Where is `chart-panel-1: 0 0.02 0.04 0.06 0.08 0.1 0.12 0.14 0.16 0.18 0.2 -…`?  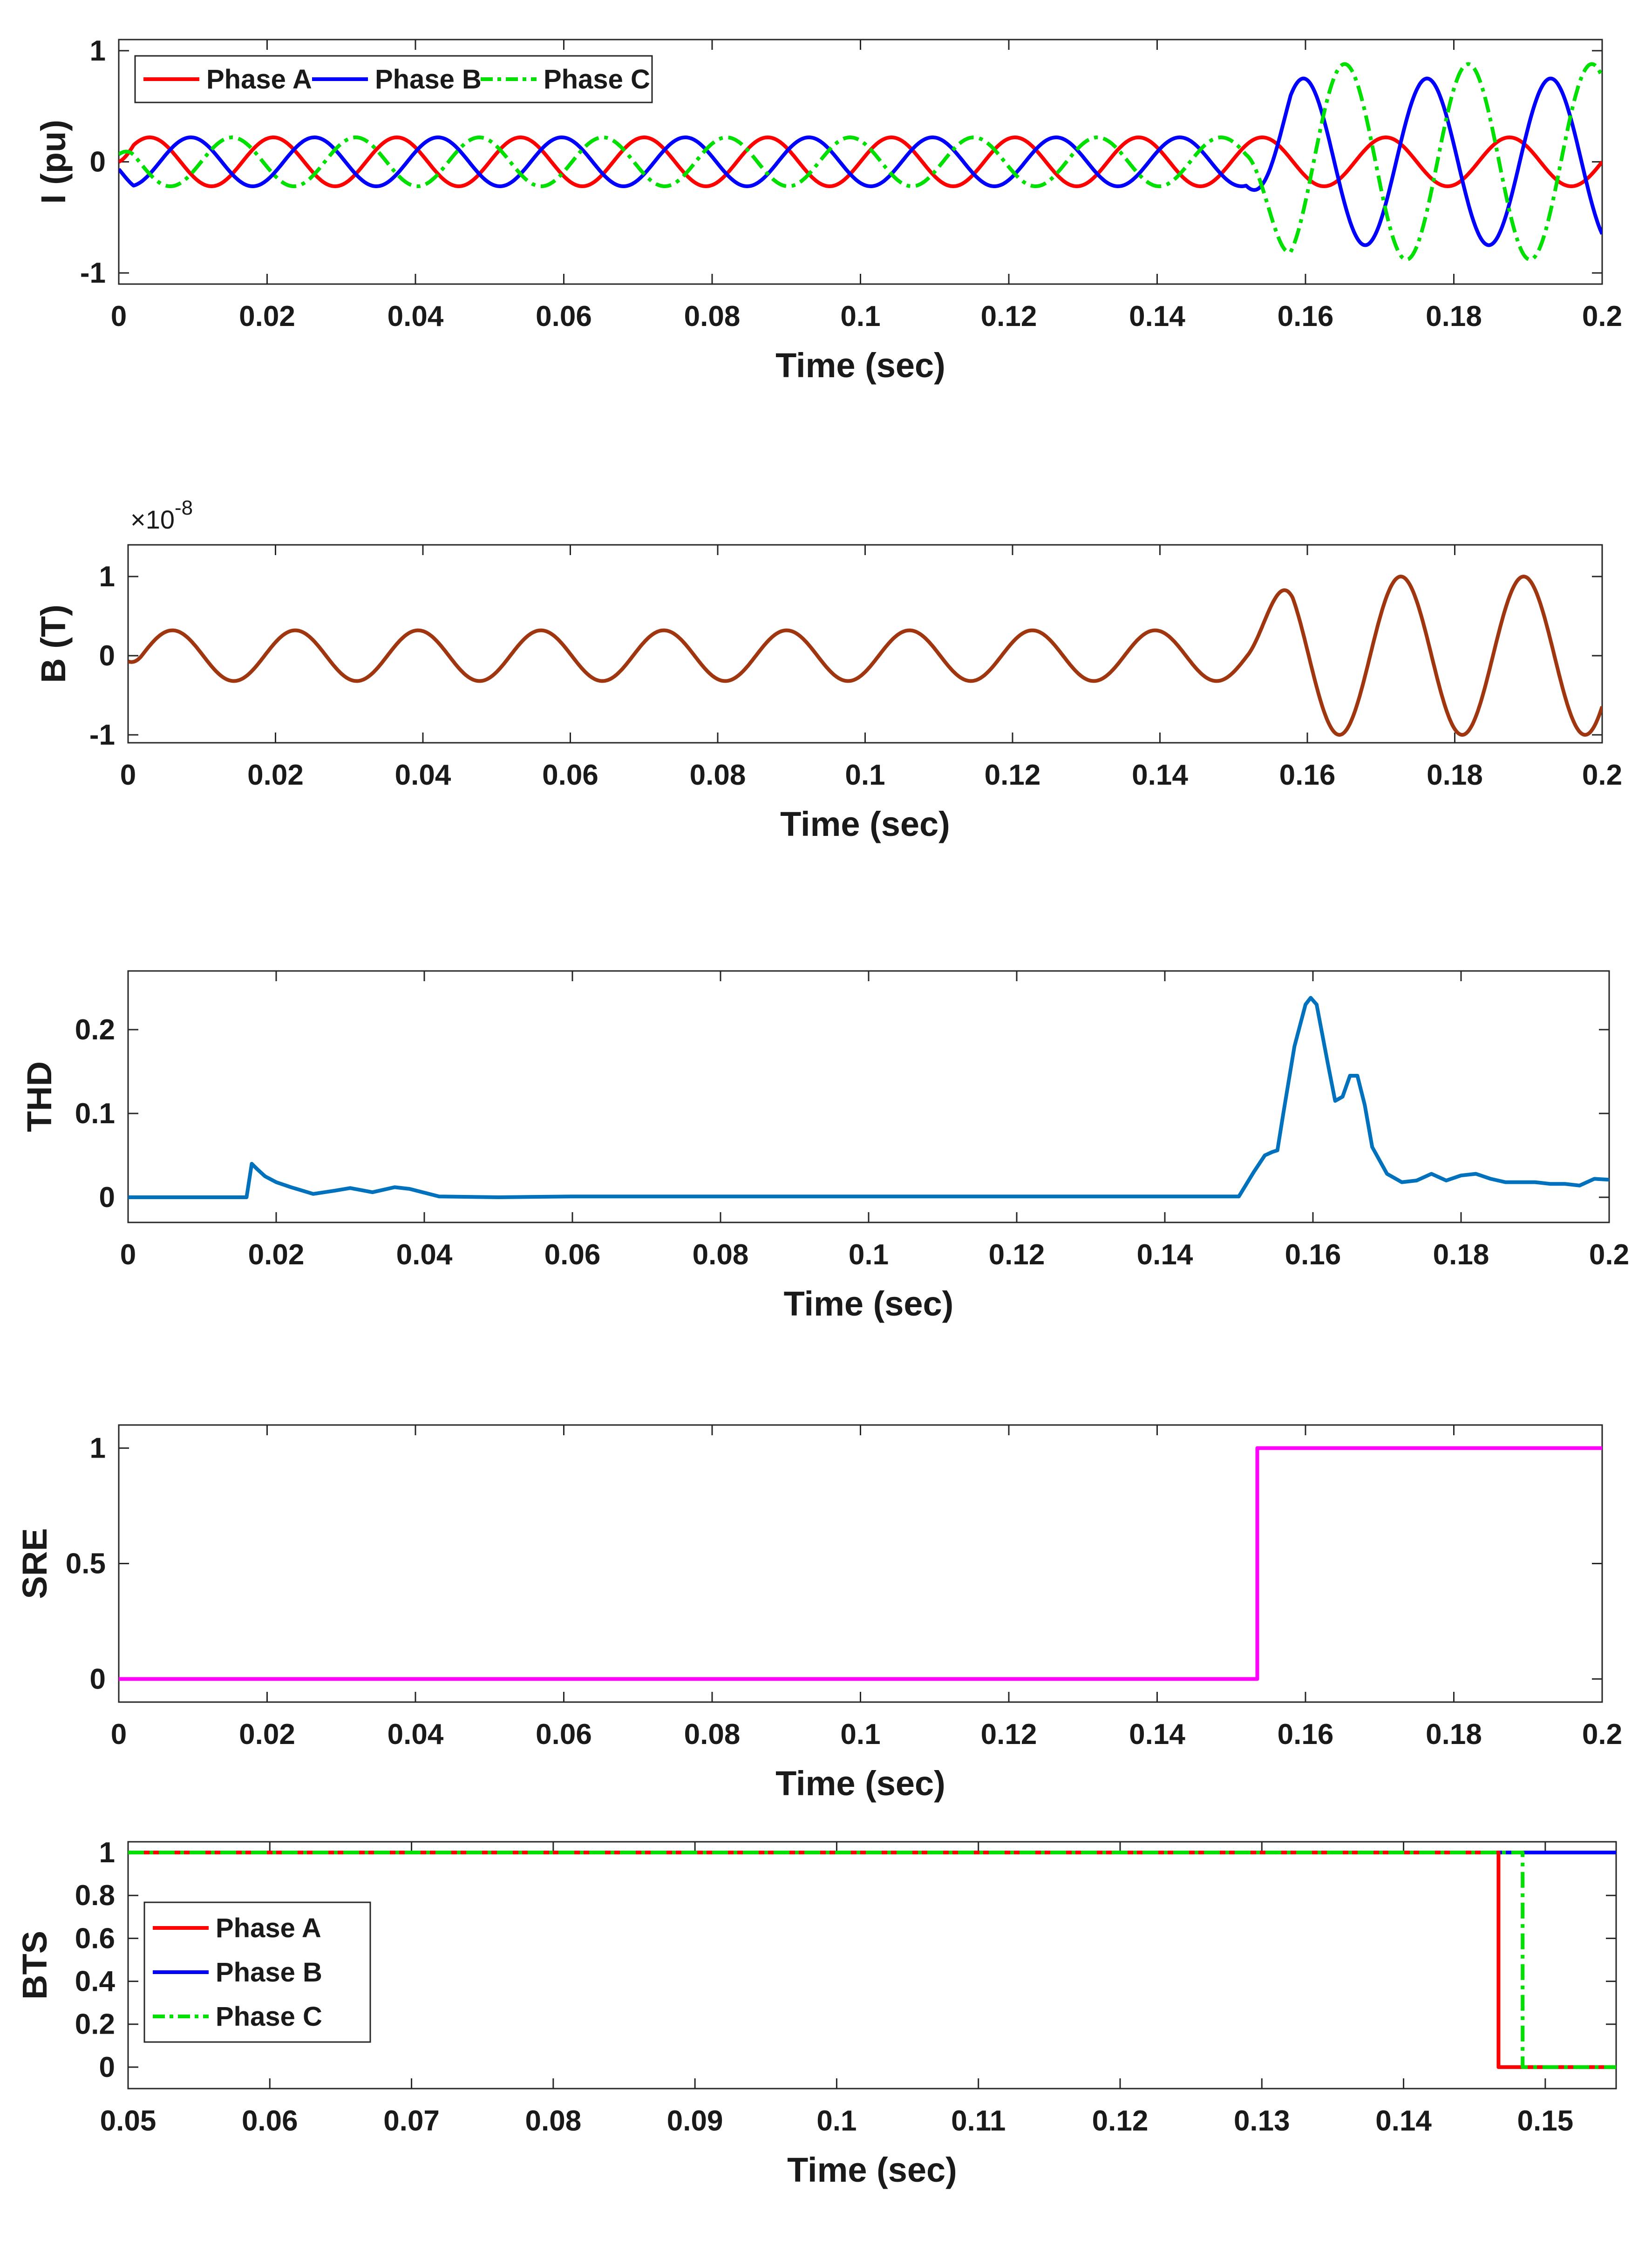
chart-panel-1: 0 0.02 0.04 0.06 0.08 0.1 0.12 0.14 0.16 0.18 0.2 -… is located at coordinates (828, 210).